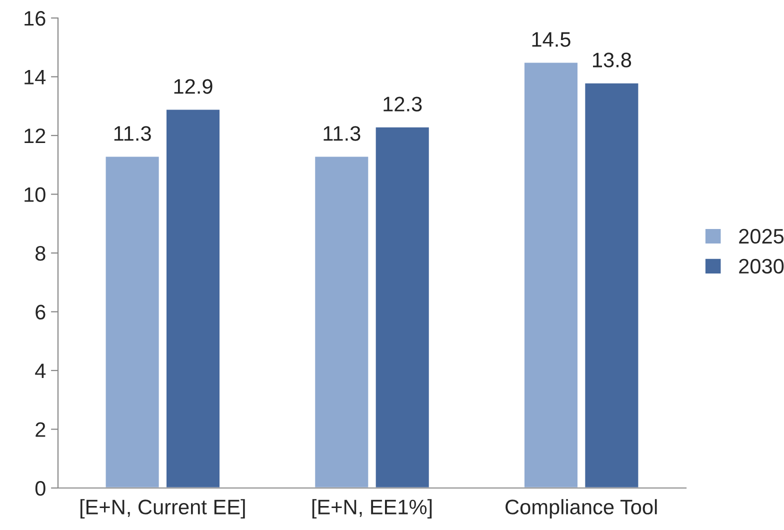 This screenshot has height=530, width=784. What do you see at coordinates (761, 236) in the screenshot?
I see `legend-label: 2025` at bounding box center [761, 236].